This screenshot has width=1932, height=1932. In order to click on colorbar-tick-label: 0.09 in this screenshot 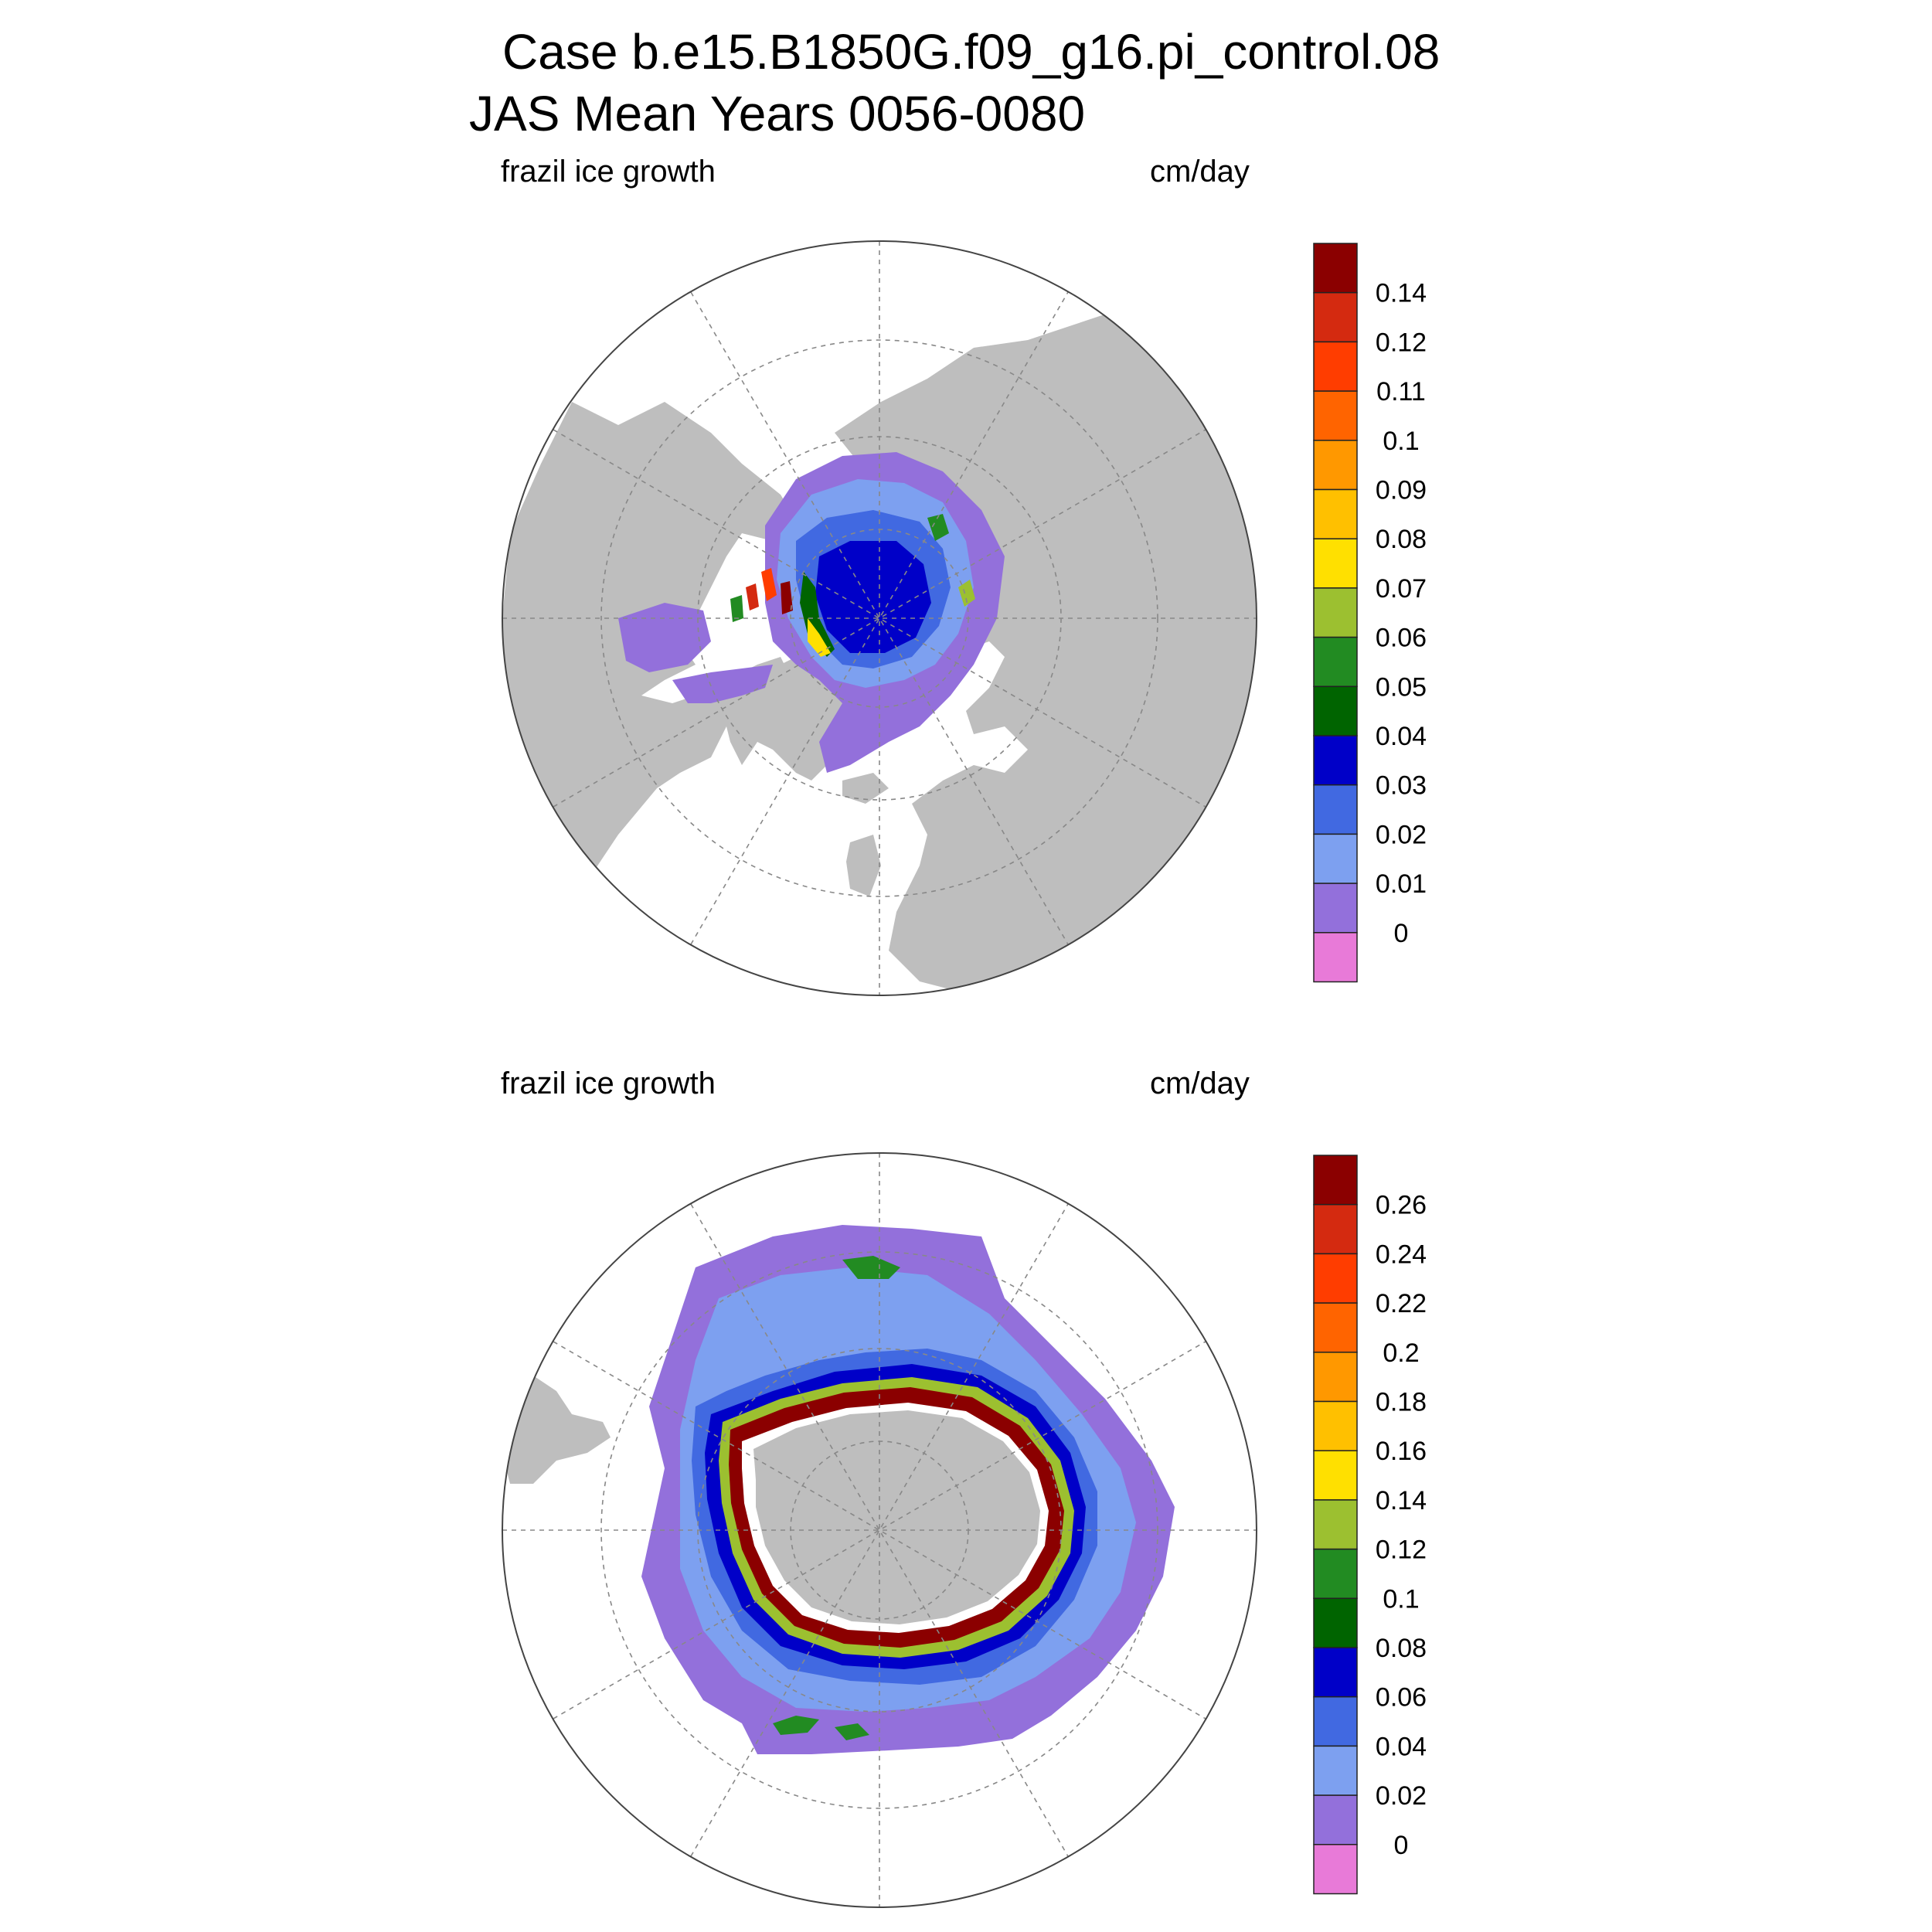, I will do `click(1402, 491)`.